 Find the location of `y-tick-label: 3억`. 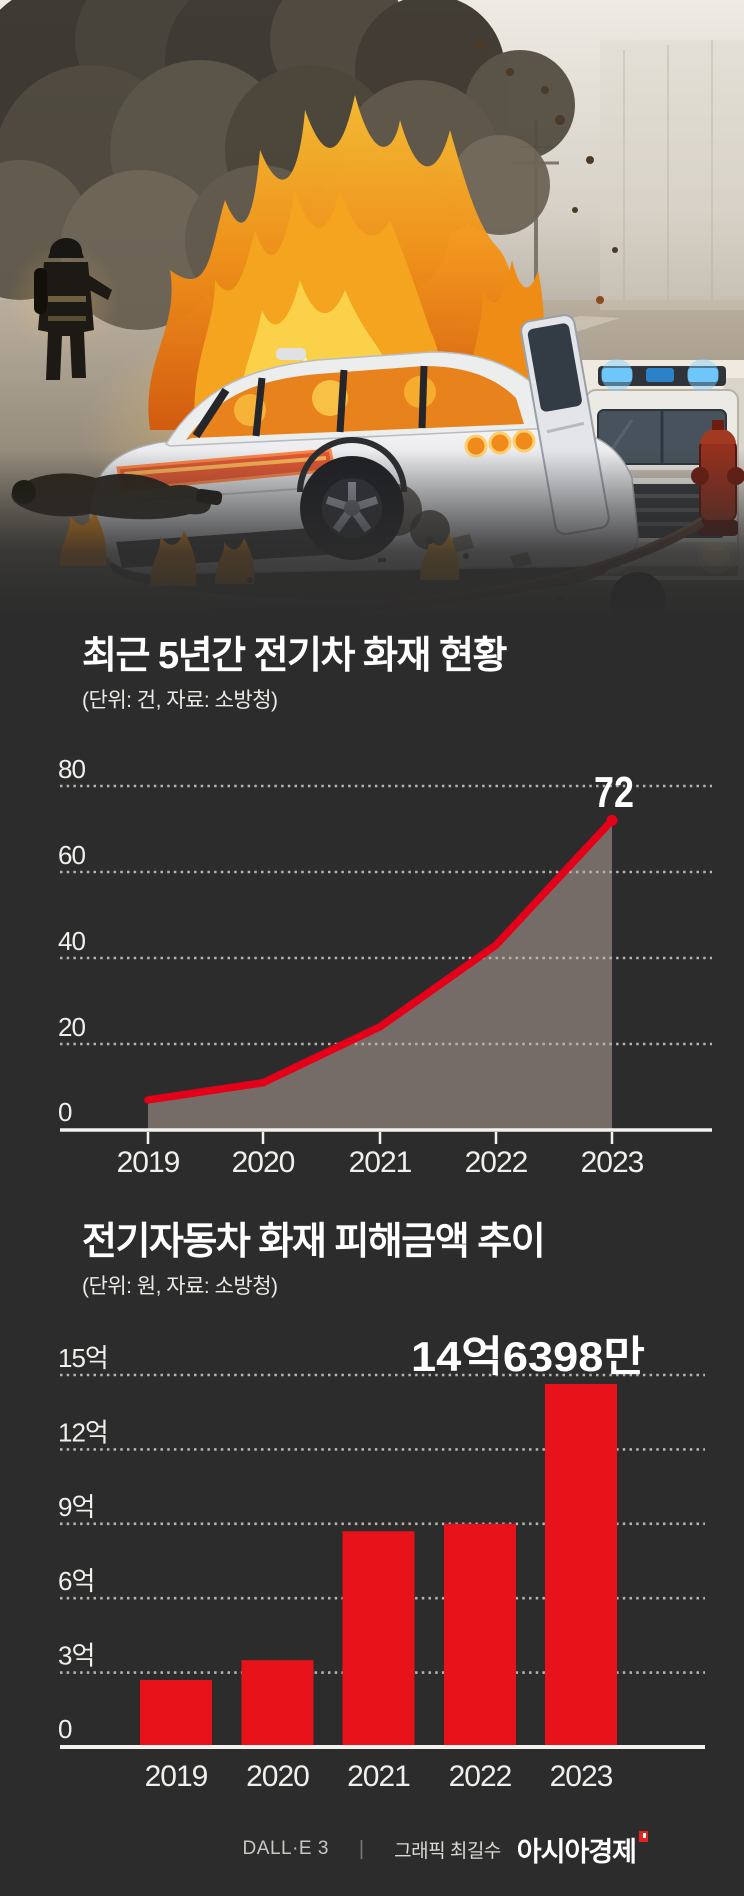

y-tick-label: 3억 is located at coordinates (76, 1656).